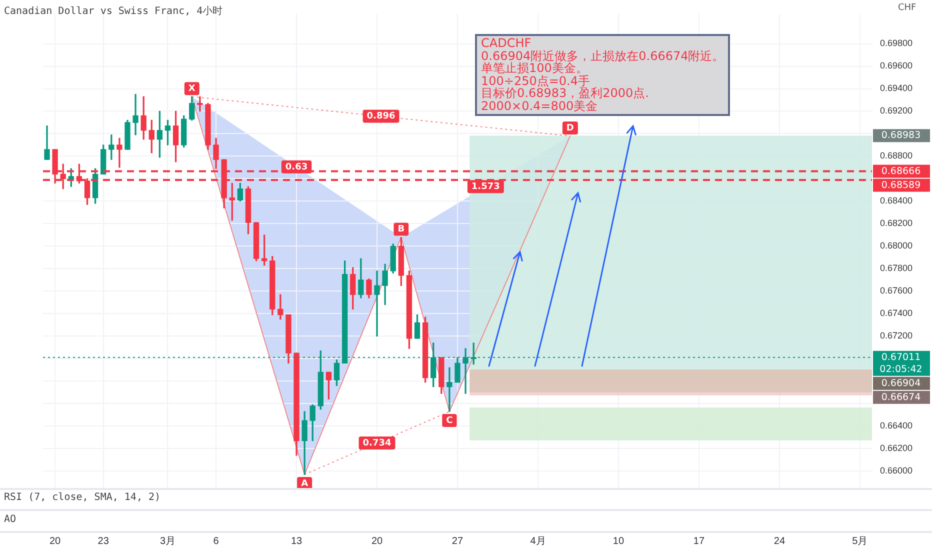 Image resolution: width=932 pixels, height=550 pixels. Describe the element at coordinates (565, 93) in the screenshot. I see `annotation: 目标价0.68983，盈利2000点.` at that location.